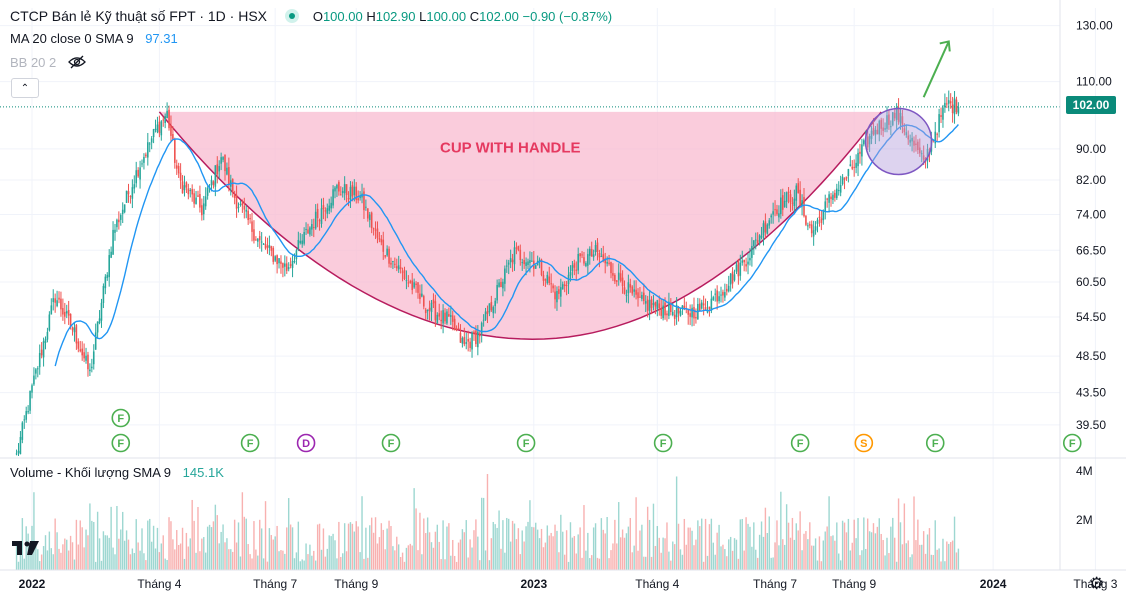 The width and height of the screenshot is (1126, 600). Describe the element at coordinates (139, 16) in the screenshot. I see `symbol-title: CTCP Bán lẻ Kỹ thuật số FPT · 1D · HSX` at that location.